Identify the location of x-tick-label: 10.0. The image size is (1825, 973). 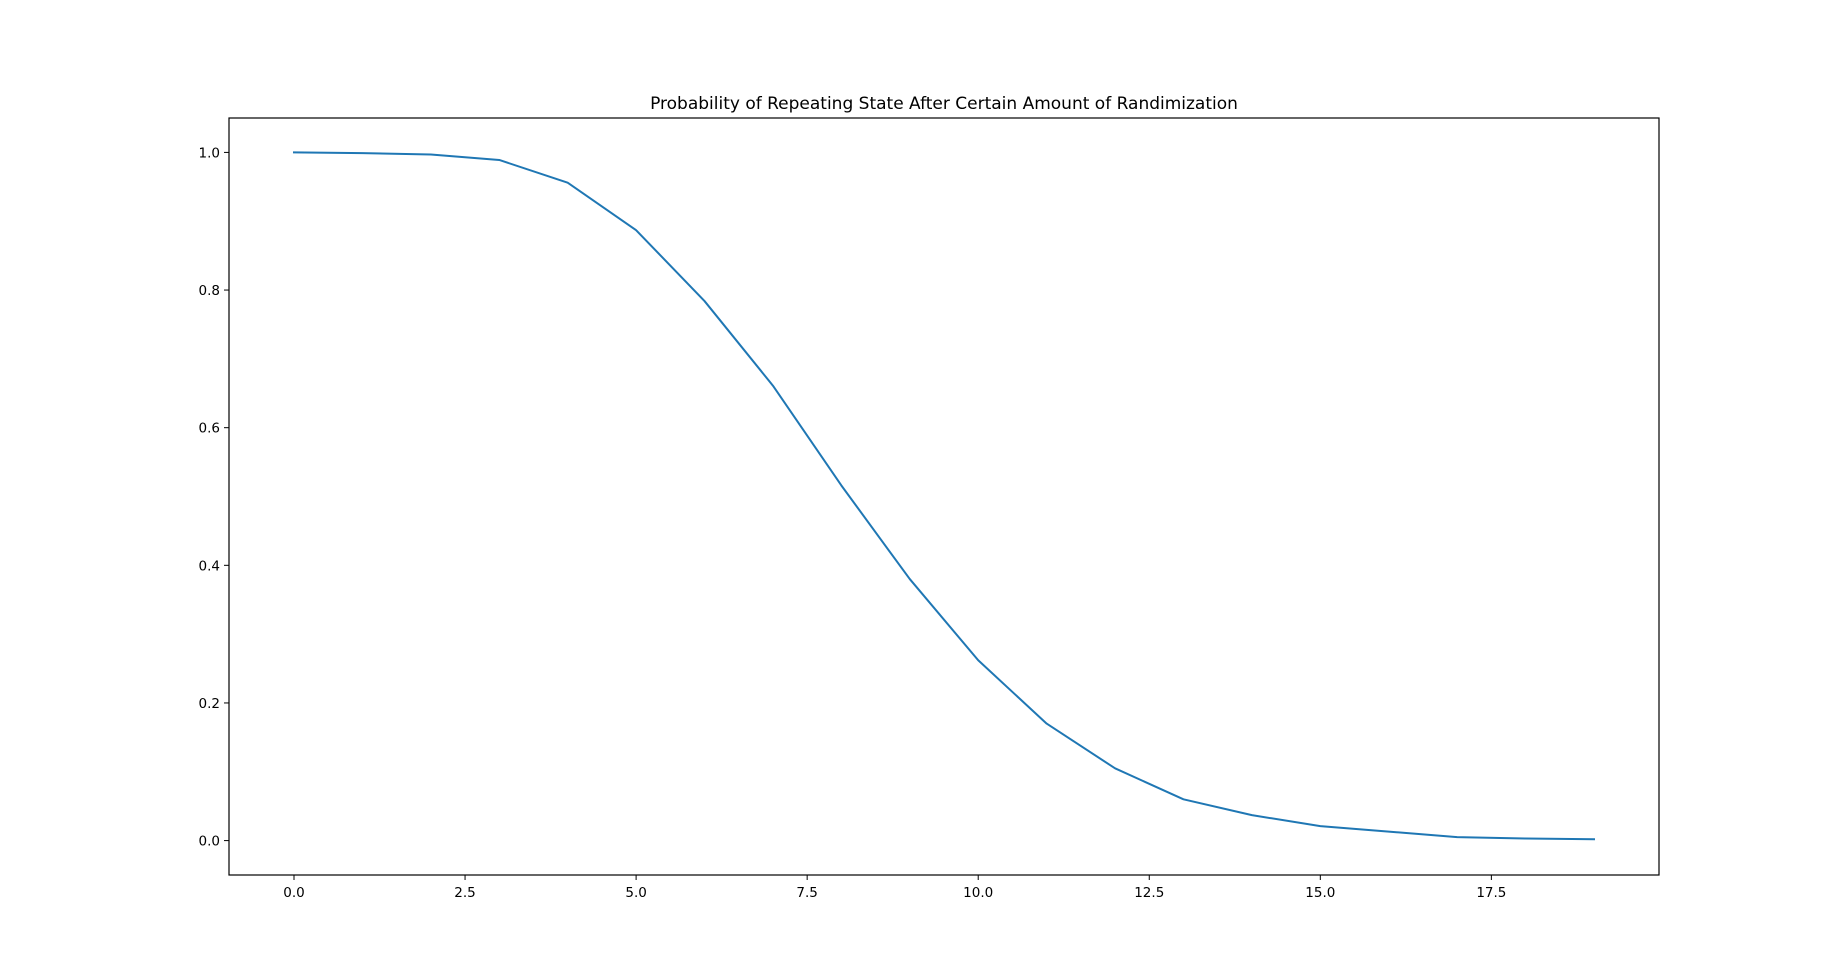
(978, 893).